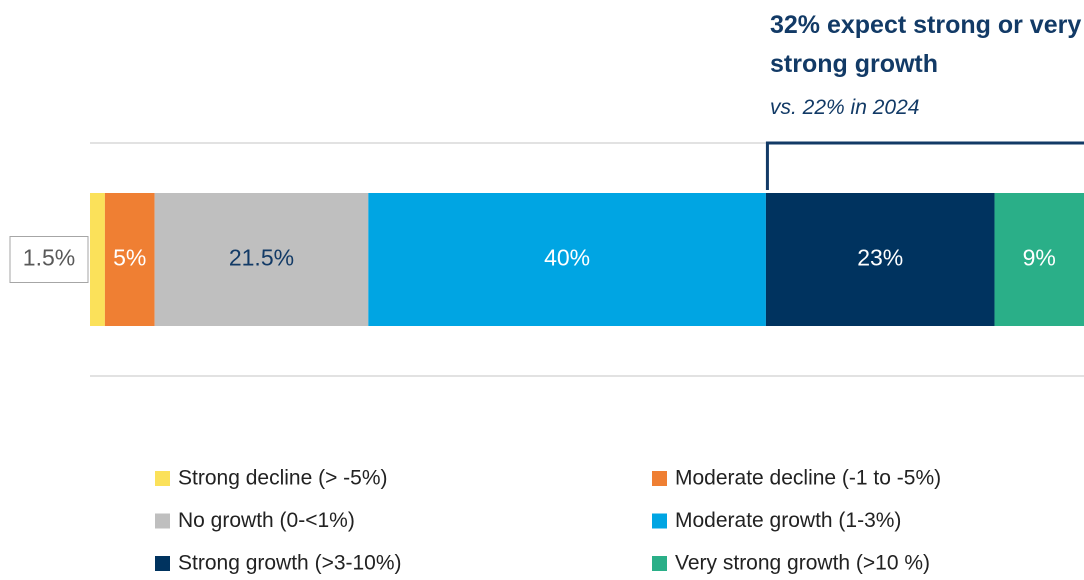  What do you see at coordinates (283, 478) in the screenshot?
I see `legend-label: Strong decline (> -5%)` at bounding box center [283, 478].